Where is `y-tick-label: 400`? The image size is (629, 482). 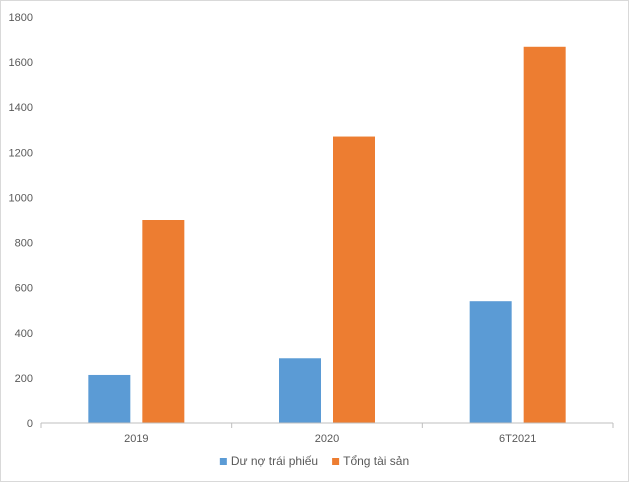
y-tick-label: 400 is located at coordinates (24, 334).